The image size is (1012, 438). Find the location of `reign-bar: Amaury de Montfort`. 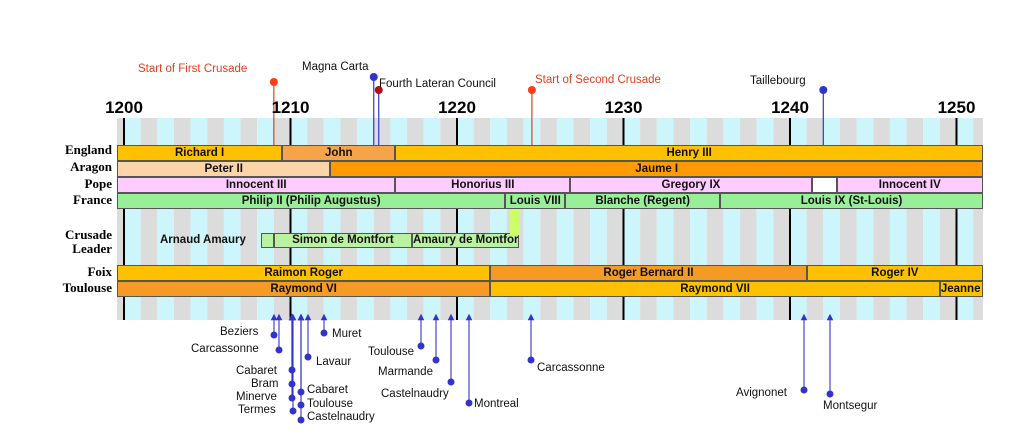

reign-bar: Amaury de Montfort is located at coordinates (465, 240).